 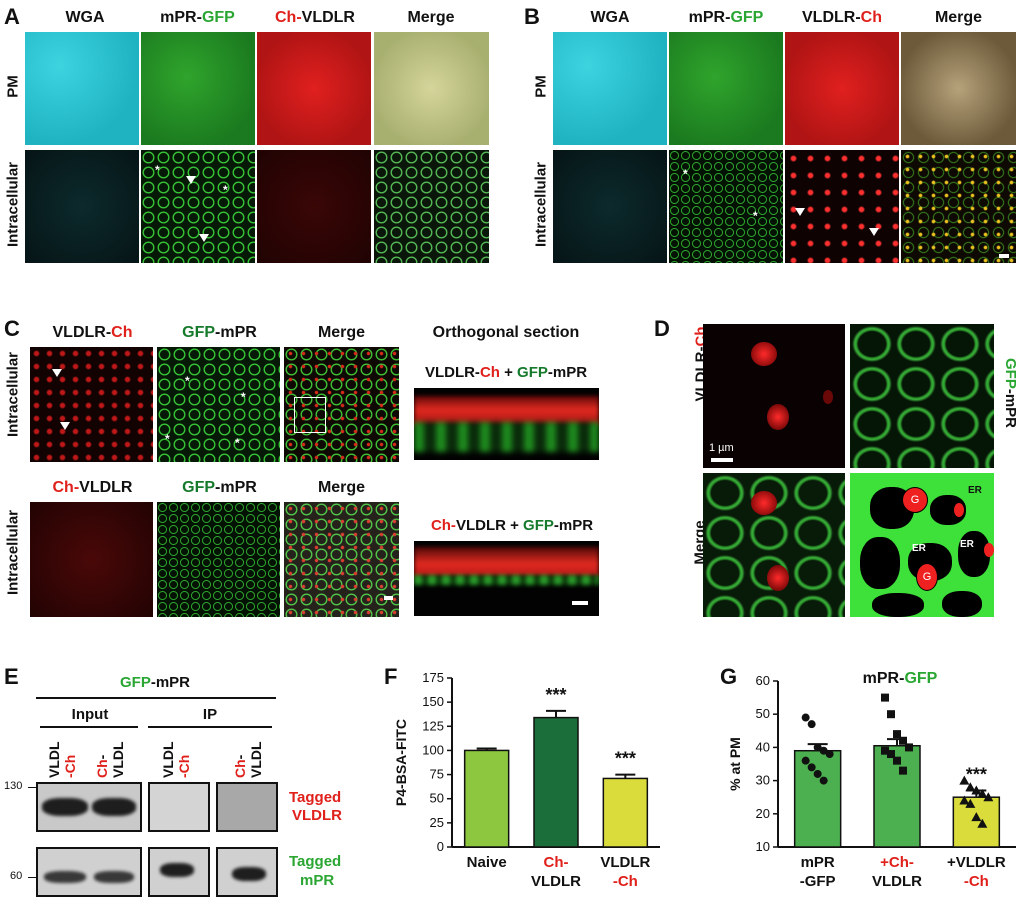 What do you see at coordinates (489, 372) in the screenshot?
I see `ortho-text-colored: Ch` at bounding box center [489, 372].